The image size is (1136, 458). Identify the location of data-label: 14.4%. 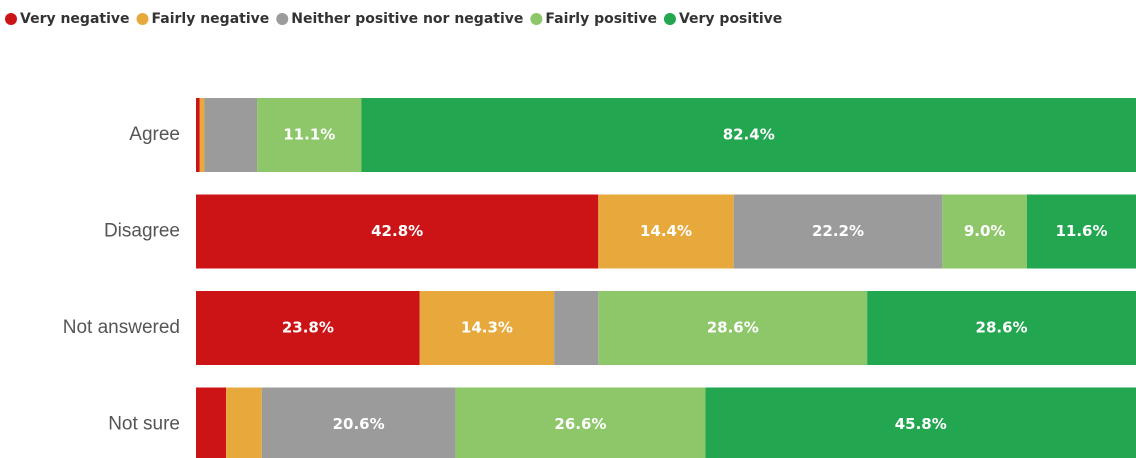
(666, 231).